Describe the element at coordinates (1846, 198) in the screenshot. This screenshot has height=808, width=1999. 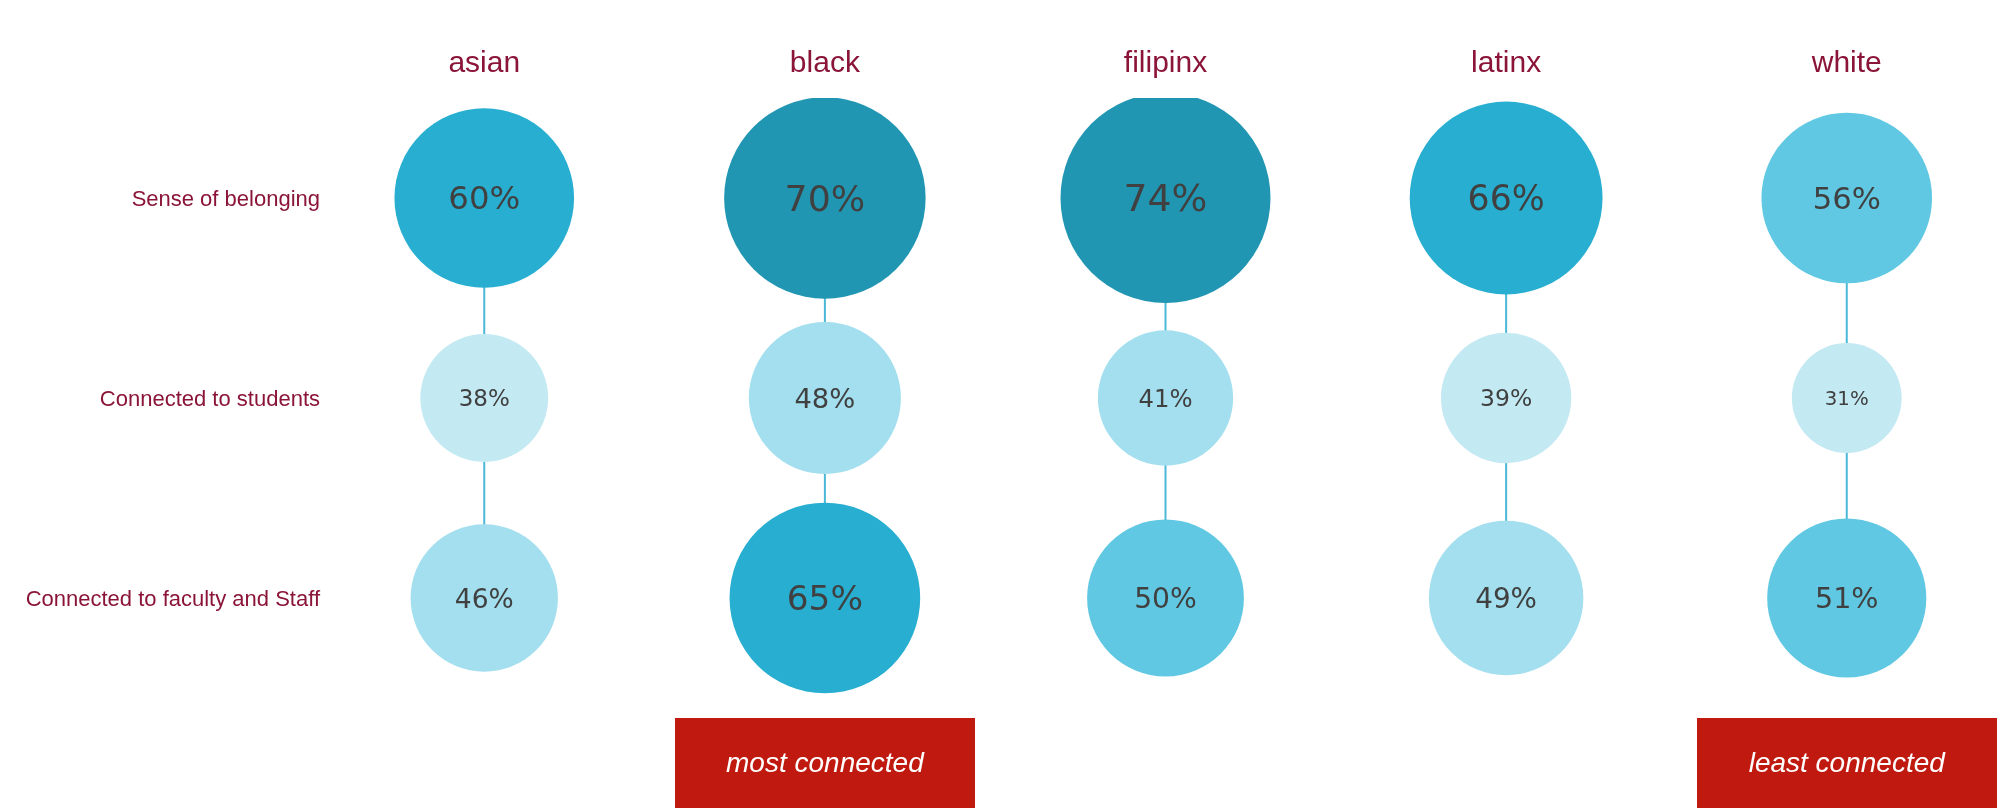
I see `data-label: 56%` at that location.